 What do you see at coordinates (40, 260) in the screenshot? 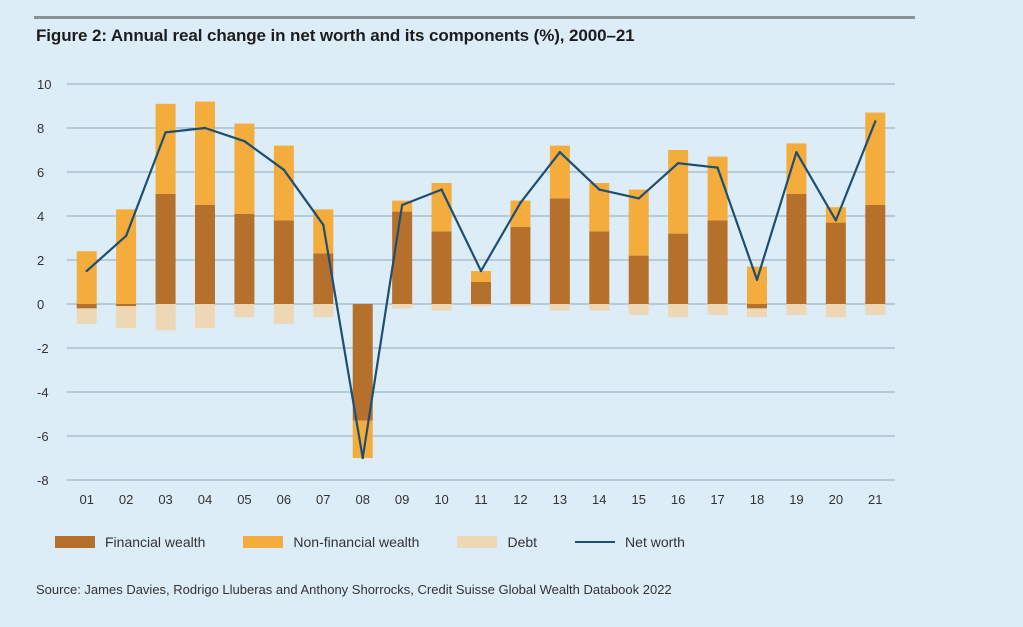
I see `y-tick-label: 2` at bounding box center [40, 260].